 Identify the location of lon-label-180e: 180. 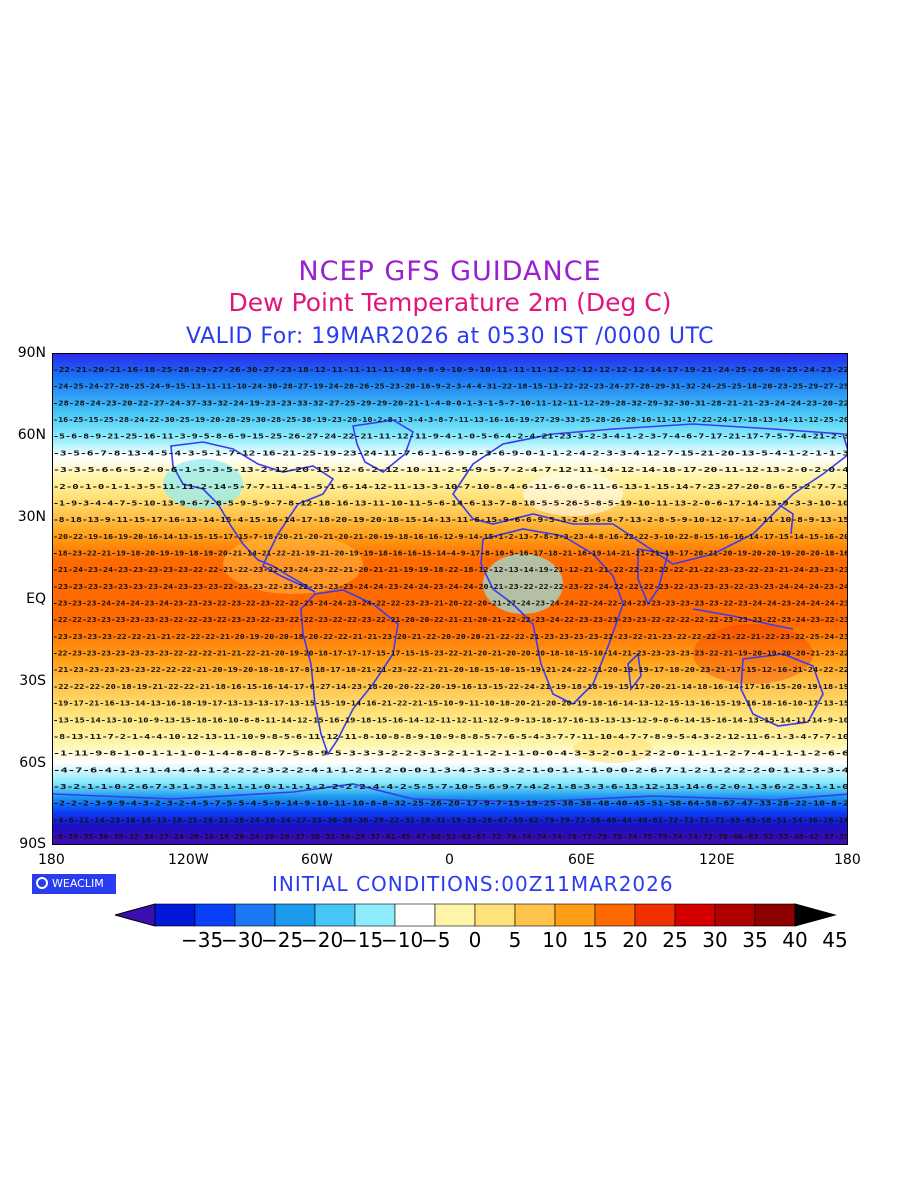
(847, 860).